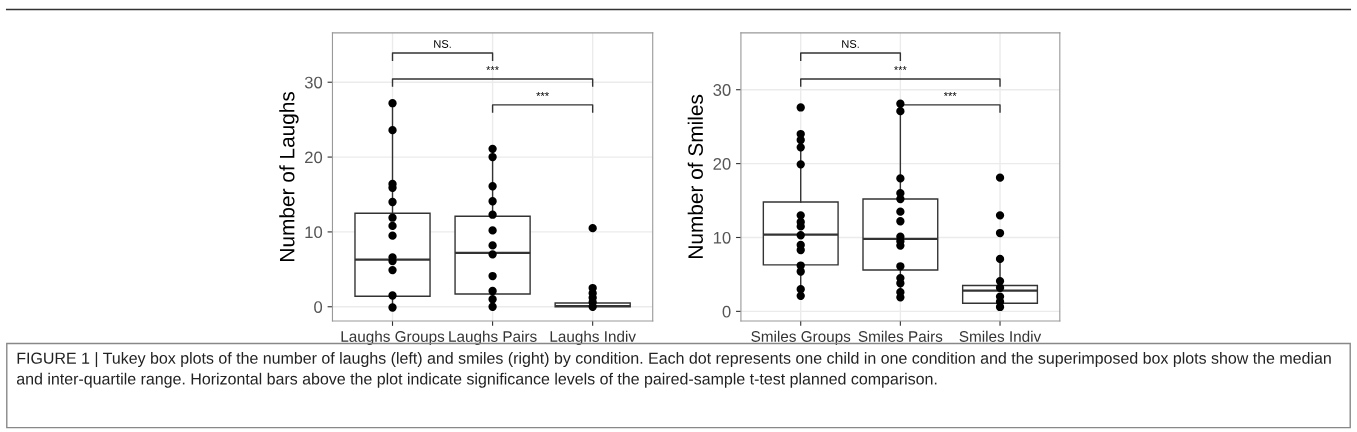 The height and width of the screenshot is (432, 1357). I want to click on y-axis-title: Number of Laughs, so click(289, 176).